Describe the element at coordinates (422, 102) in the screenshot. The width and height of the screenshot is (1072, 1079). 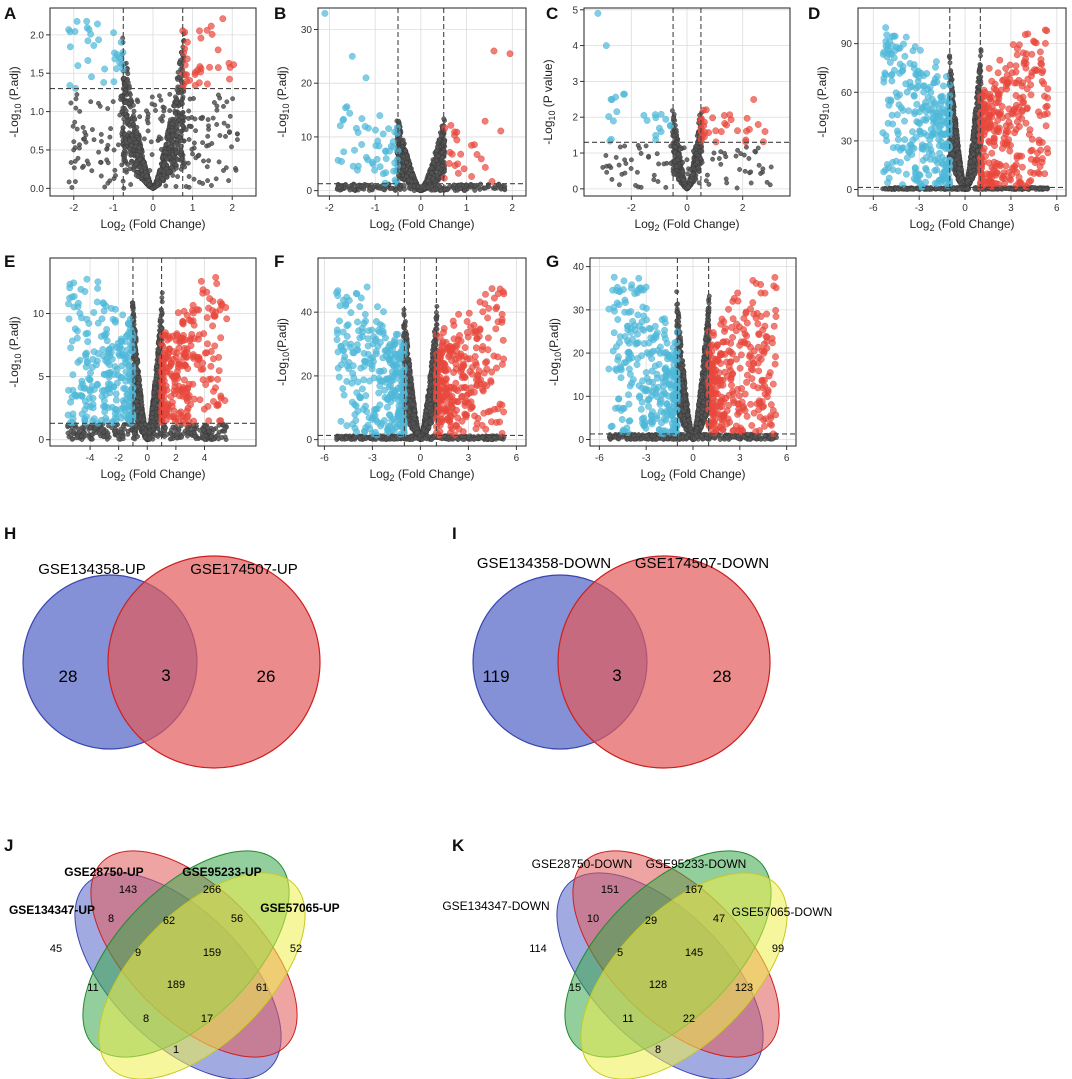
I see `plot-background` at that location.